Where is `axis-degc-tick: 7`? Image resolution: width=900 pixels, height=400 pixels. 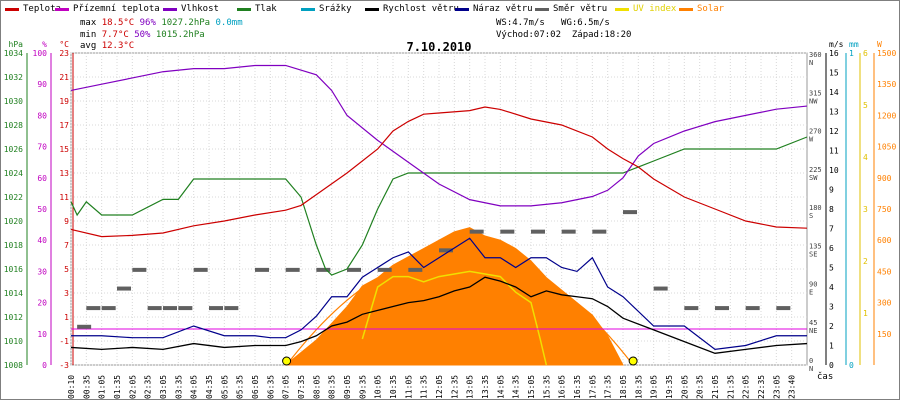
axis-degc-tick: 7 is located at coordinates (66, 245).